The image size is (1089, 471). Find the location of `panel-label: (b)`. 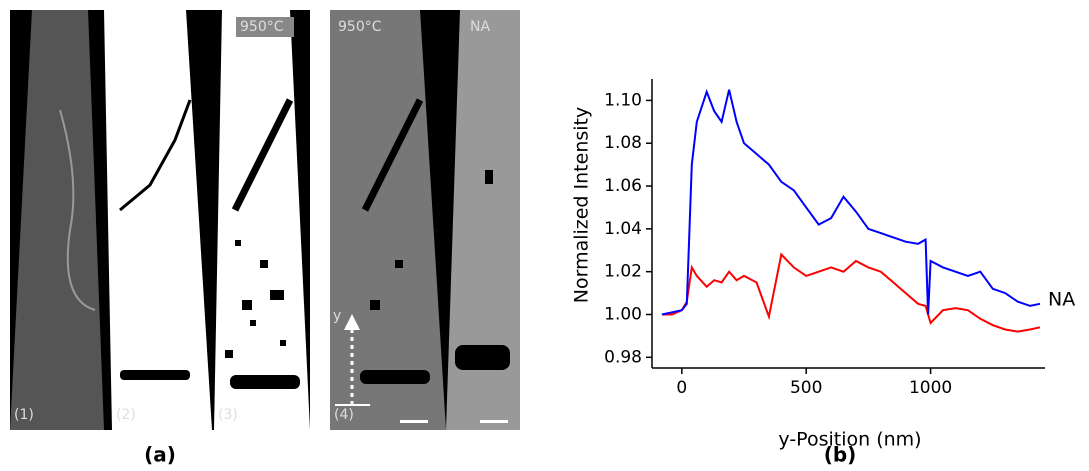

panel-label: (b) is located at coordinates (840, 455).